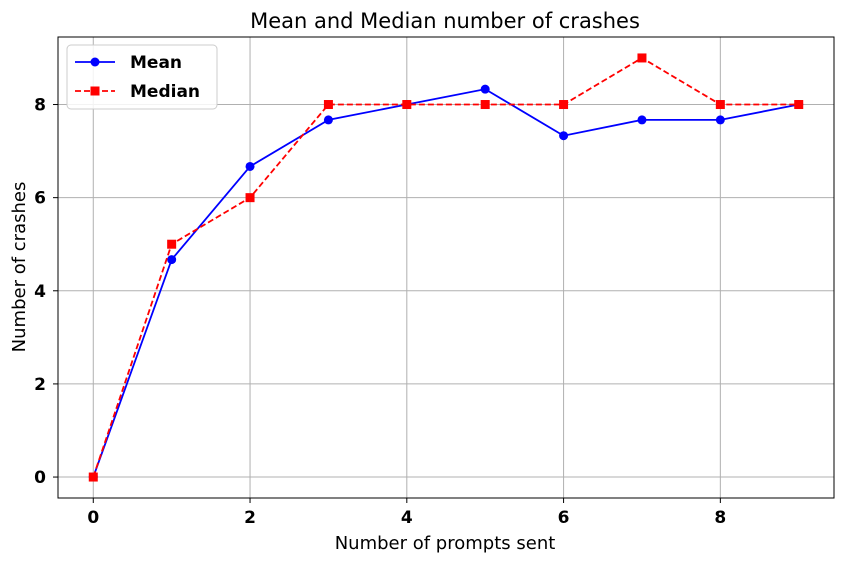 The height and width of the screenshot is (561, 842). What do you see at coordinates (40, 292) in the screenshot?
I see `y-tick-label: 4` at bounding box center [40, 292].